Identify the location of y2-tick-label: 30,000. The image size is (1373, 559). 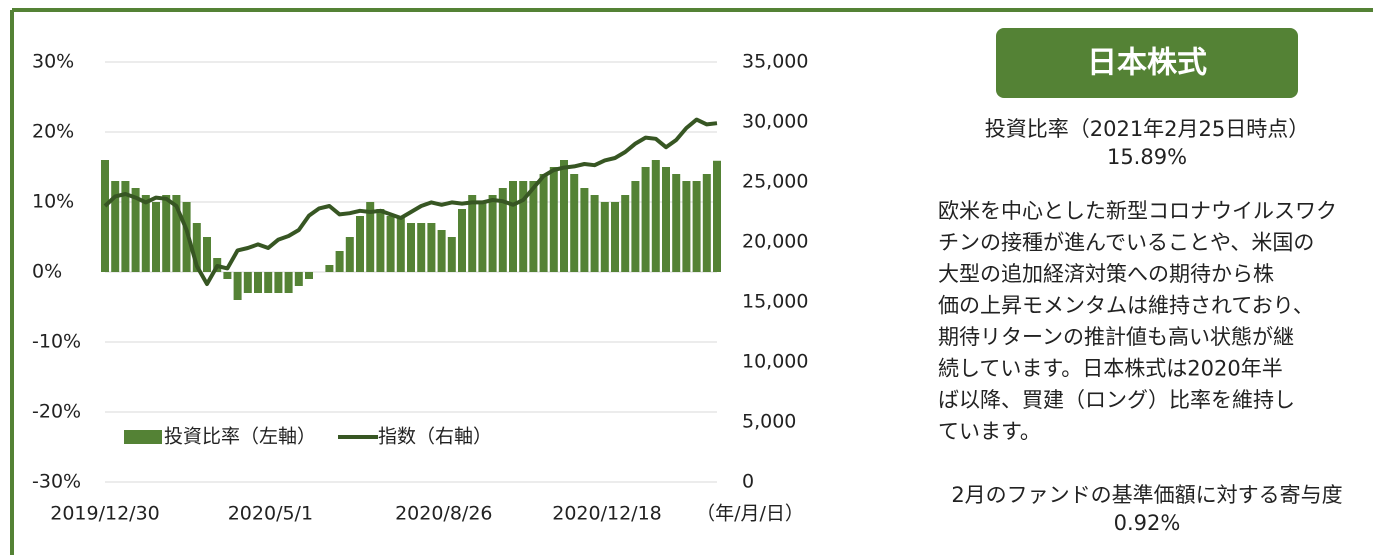
(775, 122).